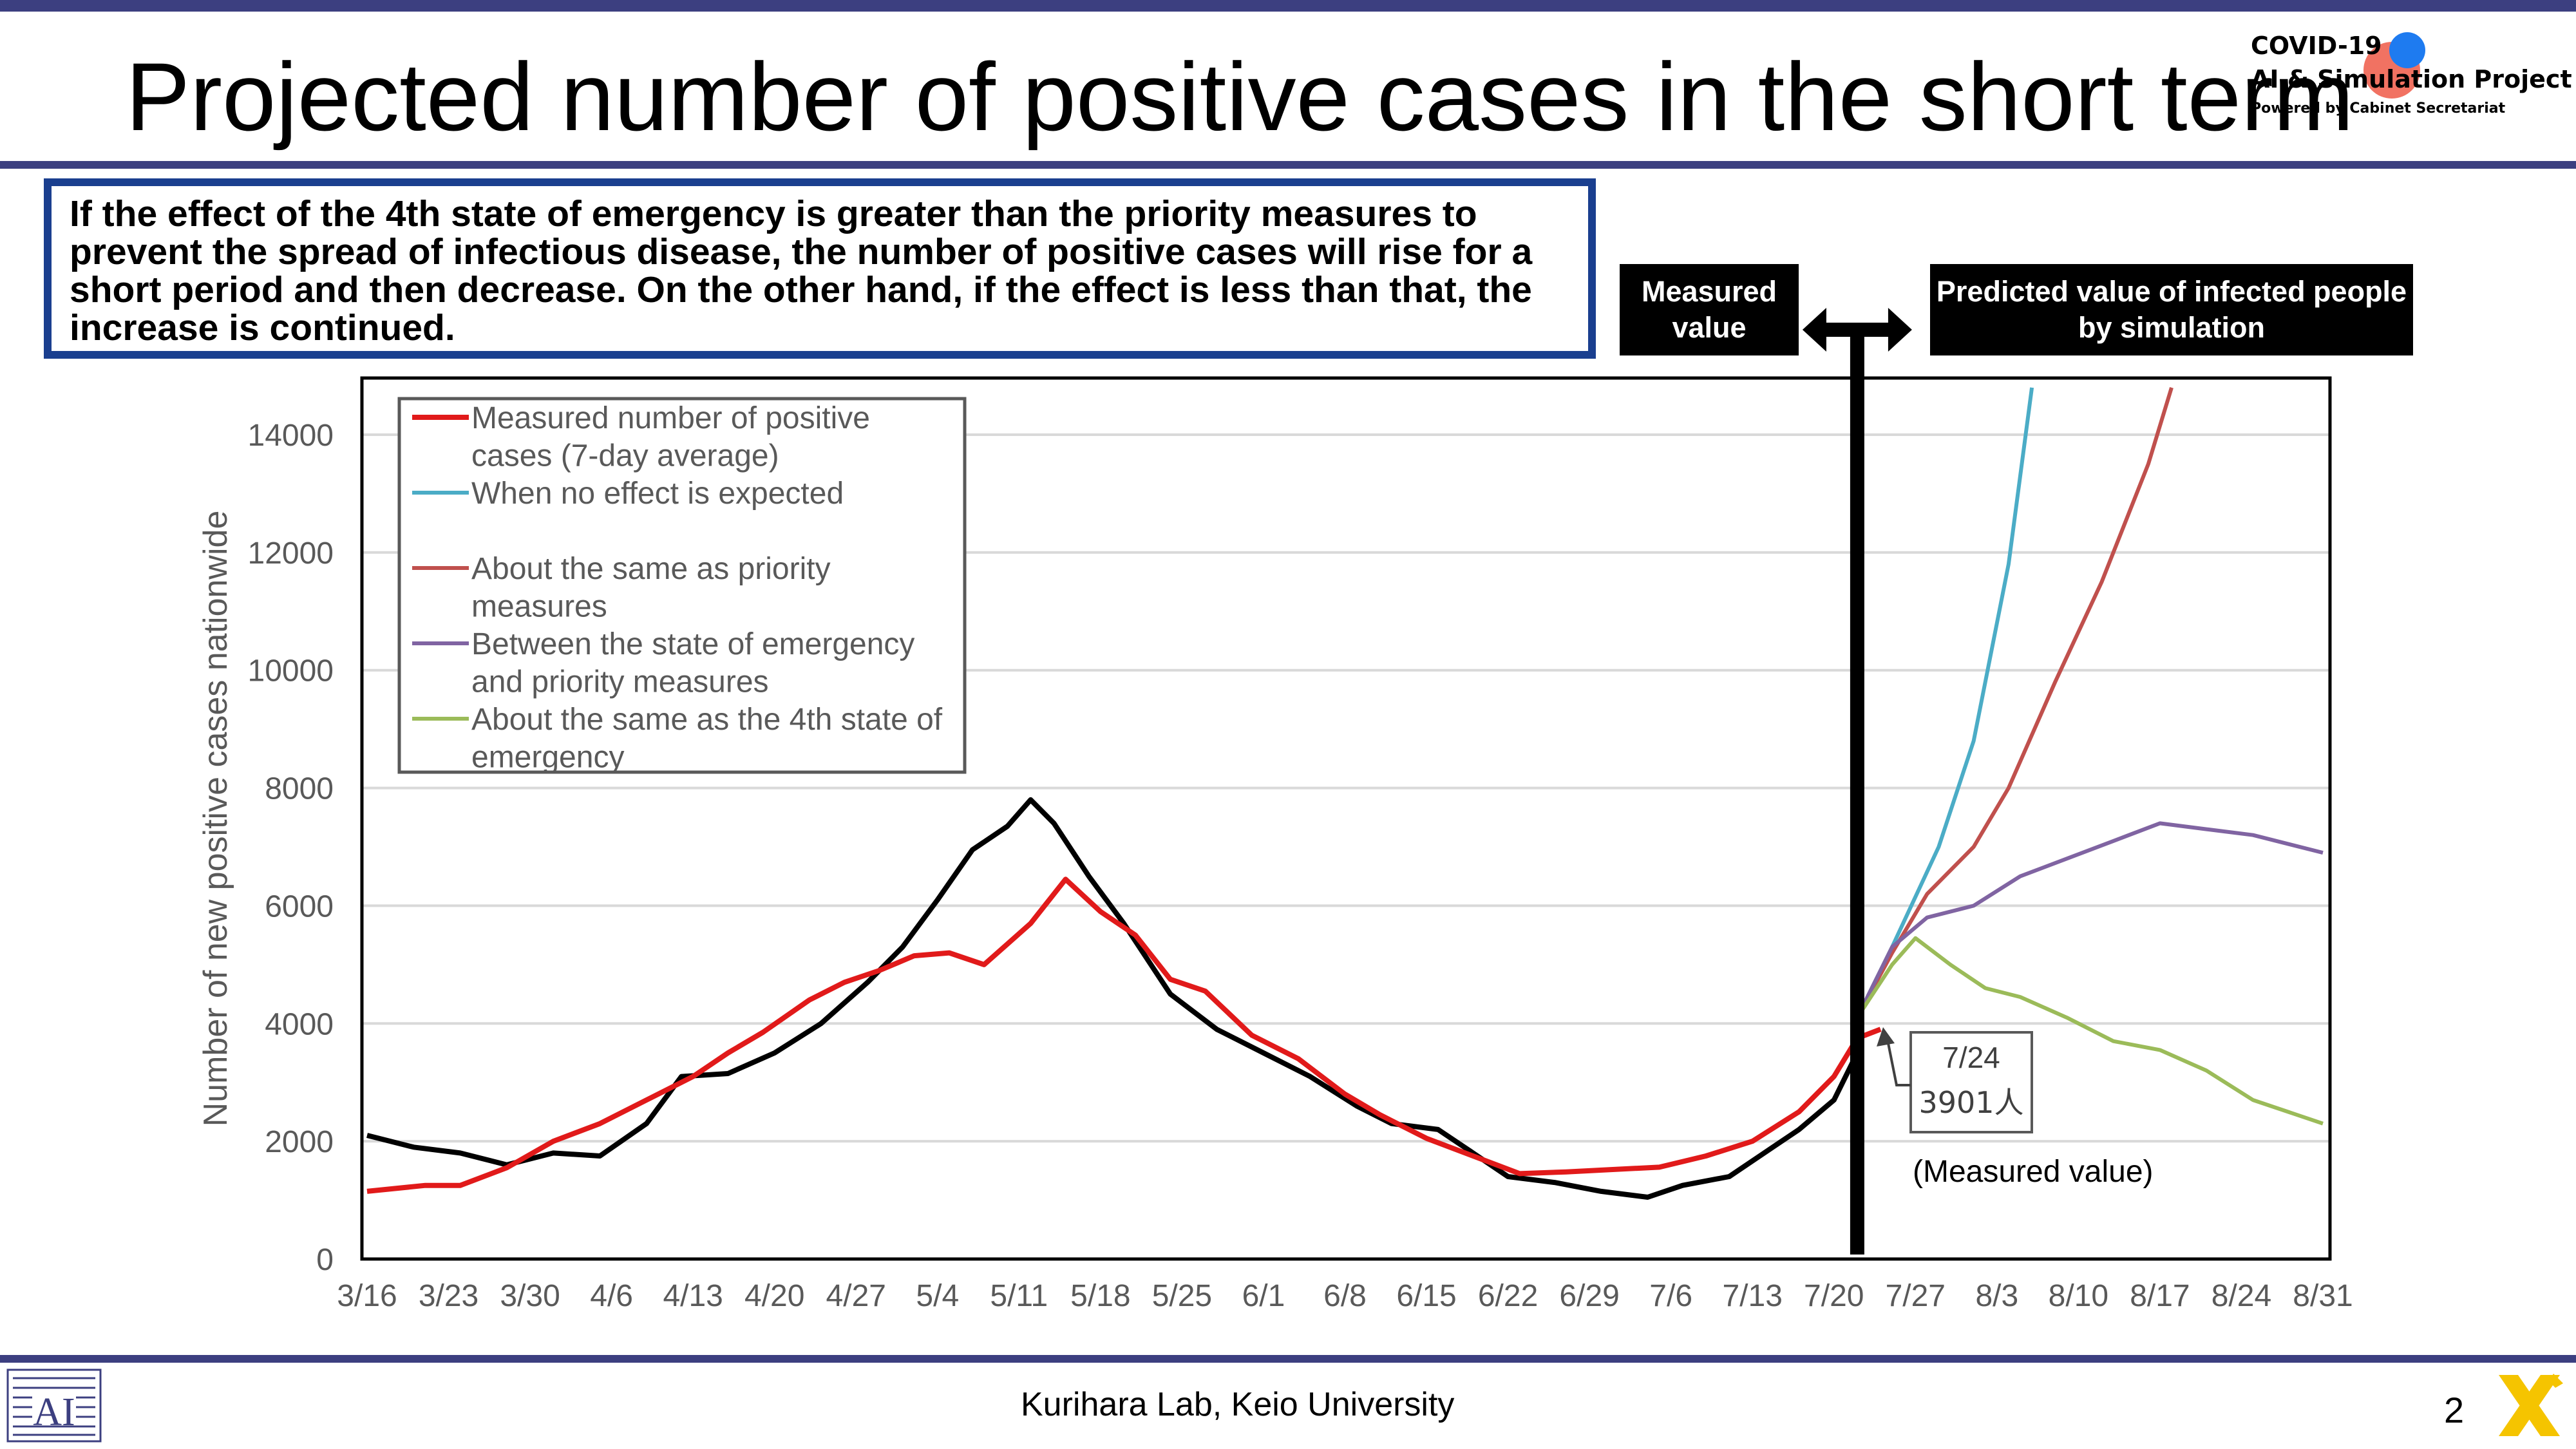 The height and width of the screenshot is (1449, 2576). I want to click on x-tick-label: 6/29, so click(1589, 1296).